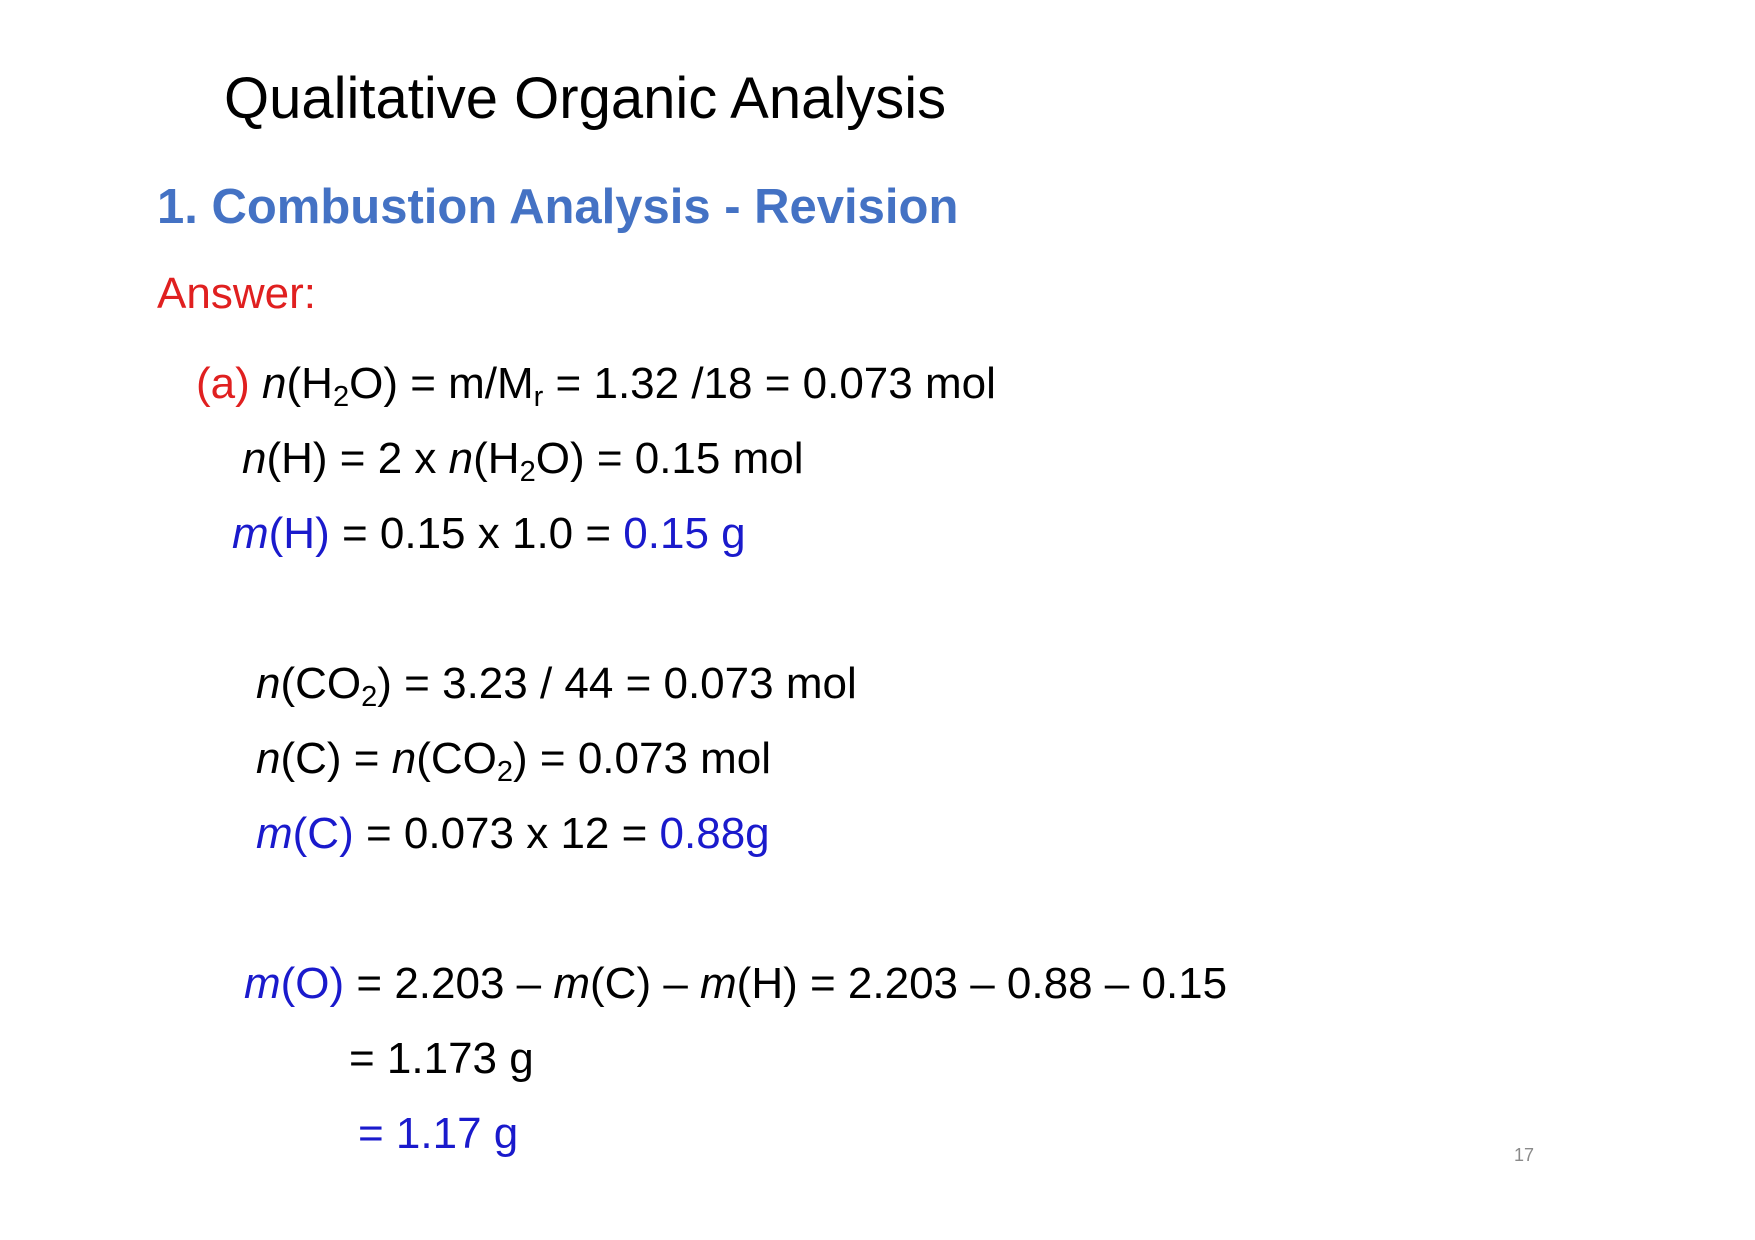  Describe the element at coordinates (558, 207) in the screenshot. I see `section-heading: 1. Combustion Analysis - Revision` at that location.